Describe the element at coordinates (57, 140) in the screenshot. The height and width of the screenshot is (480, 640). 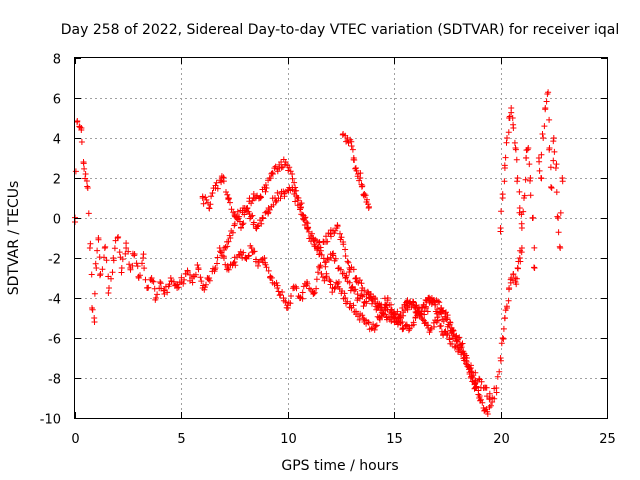
I see `y-tick-label: 4` at that location.